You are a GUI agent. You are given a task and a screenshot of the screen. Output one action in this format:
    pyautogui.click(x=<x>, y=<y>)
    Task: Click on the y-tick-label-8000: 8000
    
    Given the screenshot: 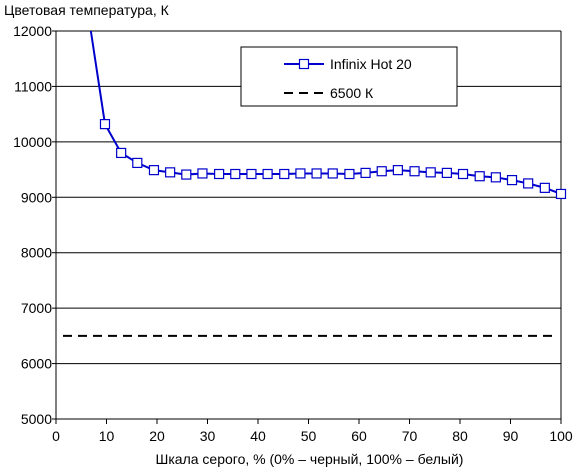 What is the action you would take?
    pyautogui.click(x=36, y=253)
    